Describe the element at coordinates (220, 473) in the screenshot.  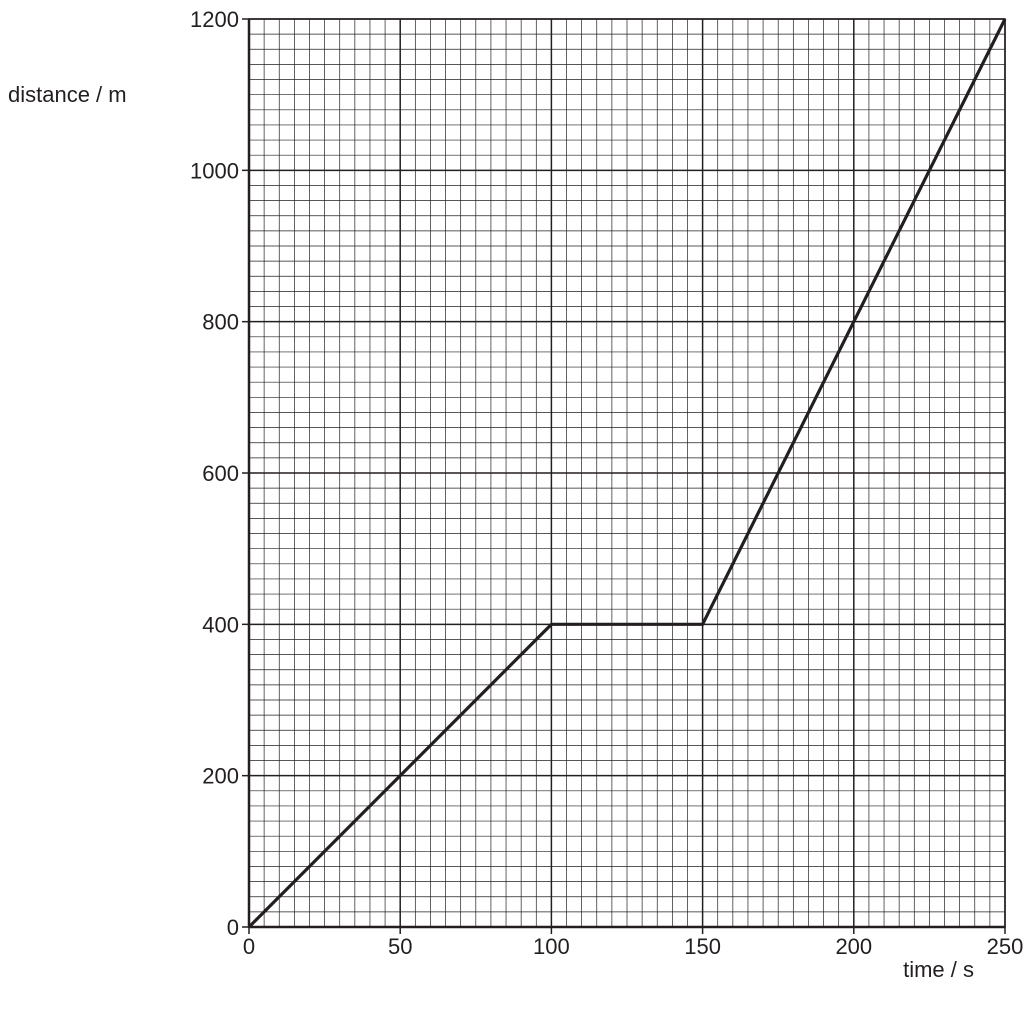
I see `y-tick-label: 600` at that location.